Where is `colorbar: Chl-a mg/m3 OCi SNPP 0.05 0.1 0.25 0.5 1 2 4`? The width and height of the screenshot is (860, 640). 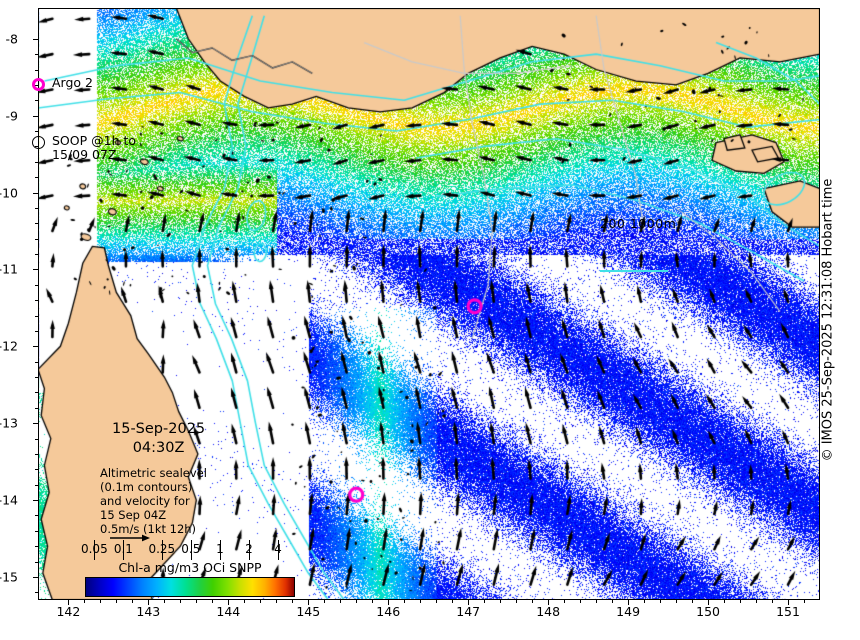 colorbar: Chl-a mg/m3 OCi SNPP 0.05 0.1 0.25 0.5 1 2 4 is located at coordinates (188, 568).